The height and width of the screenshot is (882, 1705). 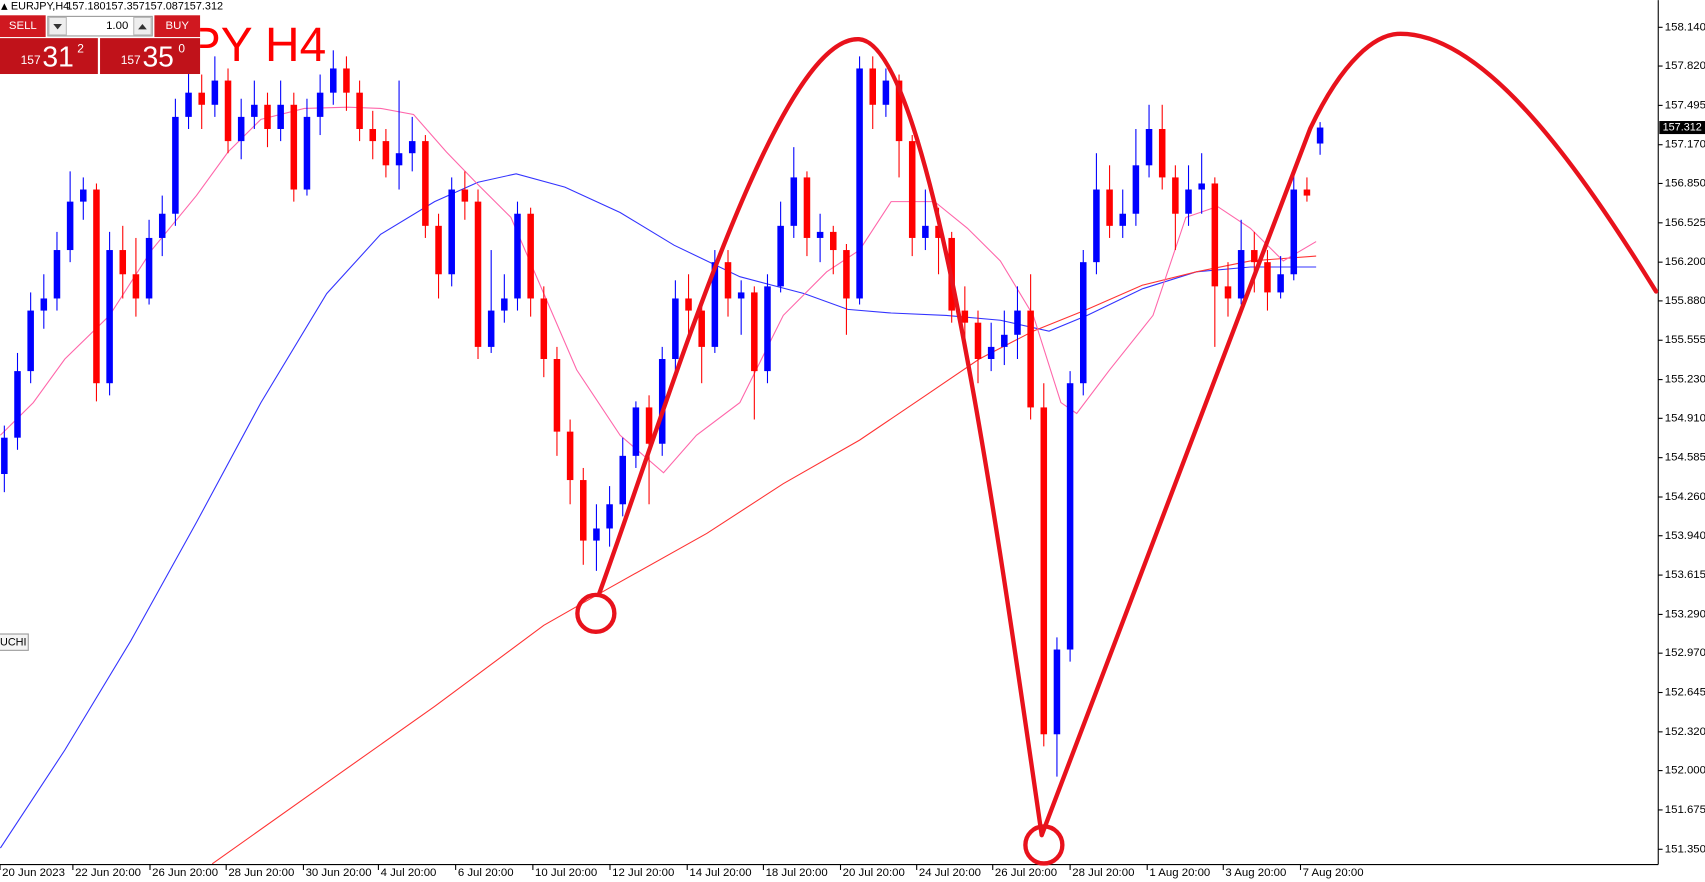 What do you see at coordinates (124, 6) in the screenshot?
I see `quote-high: 157.357` at bounding box center [124, 6].